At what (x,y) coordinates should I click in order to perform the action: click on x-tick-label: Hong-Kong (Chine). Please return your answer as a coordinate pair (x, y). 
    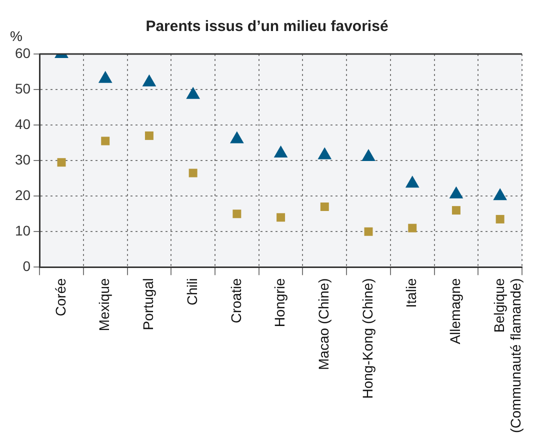
    Looking at the image, I should click on (367, 338).